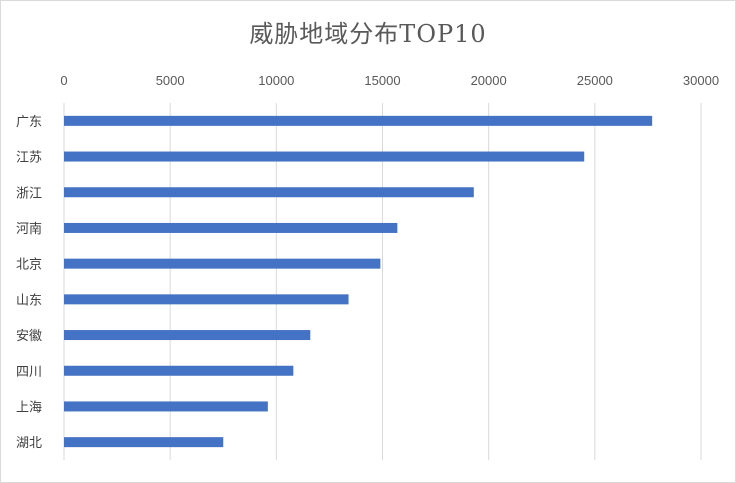 The image size is (736, 483). Describe the element at coordinates (29, 265) in the screenshot. I see `category-label: 北京` at that location.